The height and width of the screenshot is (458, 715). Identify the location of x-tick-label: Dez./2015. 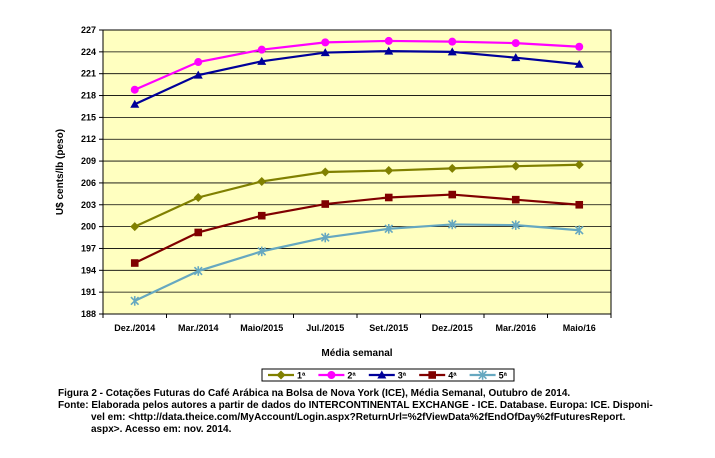
(452, 328).